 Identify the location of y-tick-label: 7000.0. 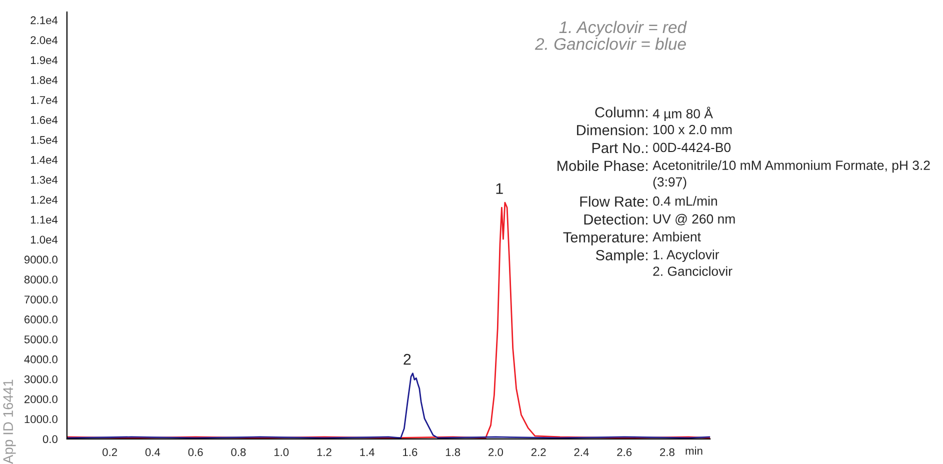
(41, 300).